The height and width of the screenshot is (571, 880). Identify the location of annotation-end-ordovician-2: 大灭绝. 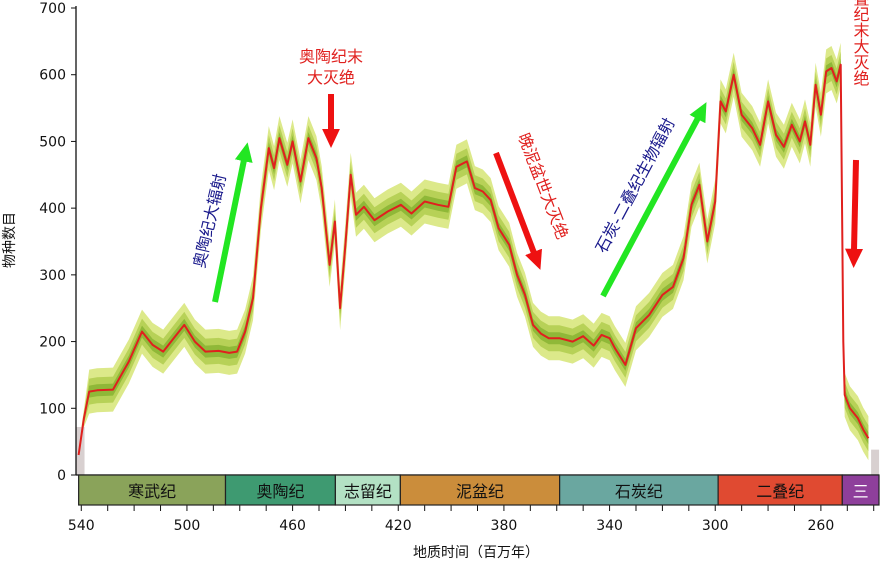
(331, 77).